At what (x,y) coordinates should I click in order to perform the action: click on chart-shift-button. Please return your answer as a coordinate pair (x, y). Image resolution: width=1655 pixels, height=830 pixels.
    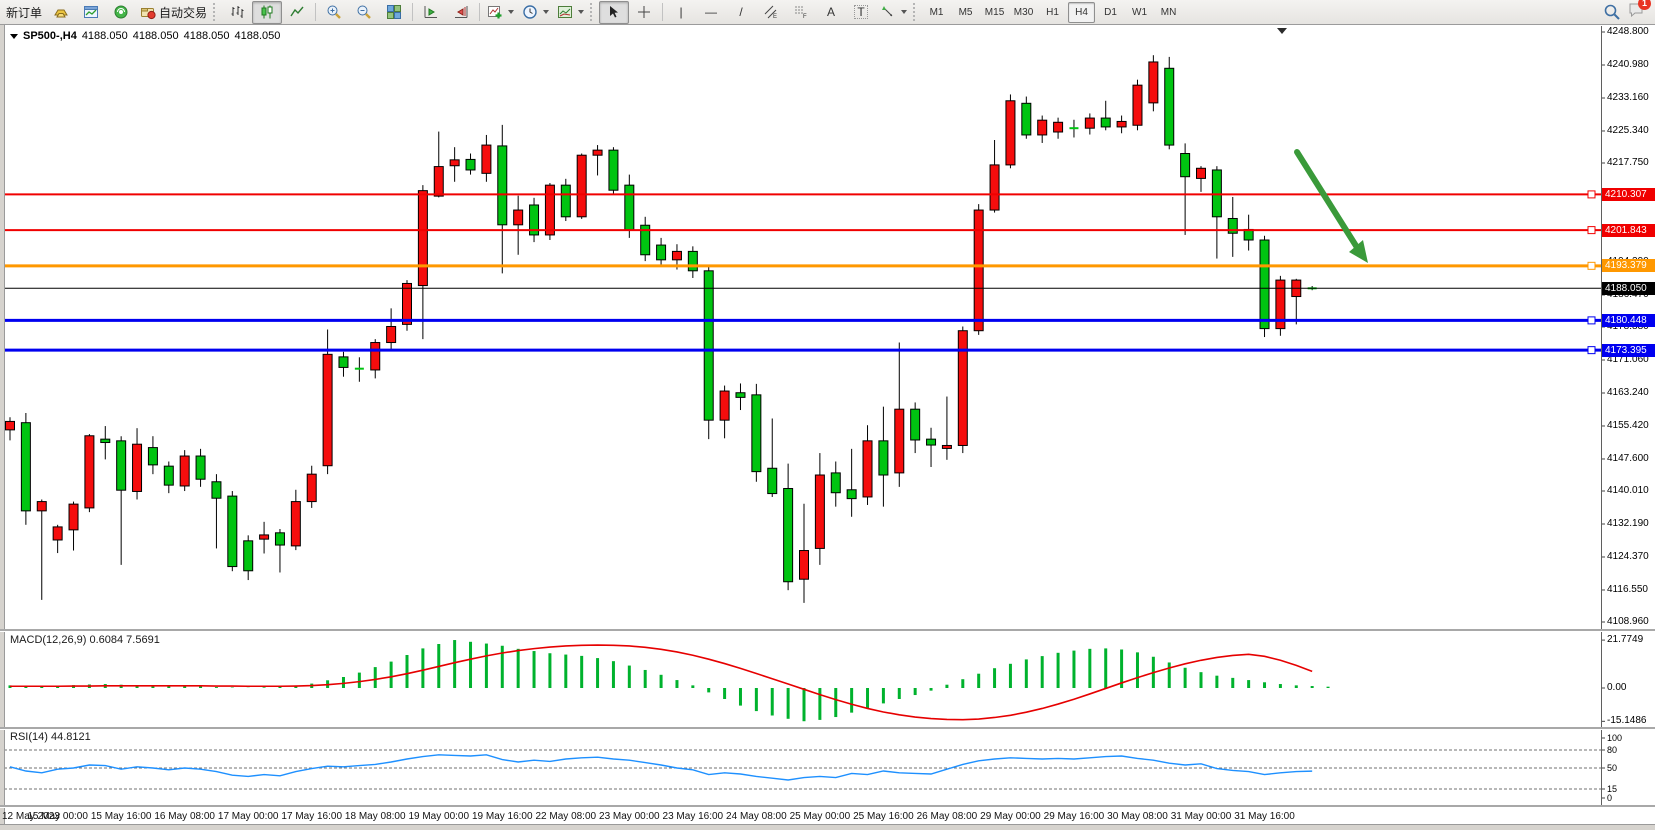
    Looking at the image, I should click on (461, 12).